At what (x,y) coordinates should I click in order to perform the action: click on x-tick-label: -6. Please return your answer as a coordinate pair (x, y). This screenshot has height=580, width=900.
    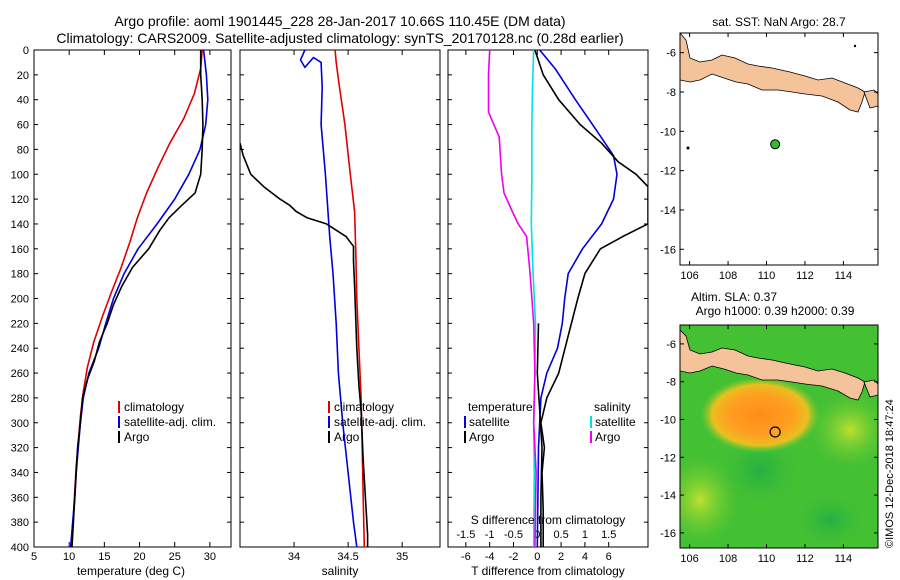
    Looking at the image, I should click on (466, 557).